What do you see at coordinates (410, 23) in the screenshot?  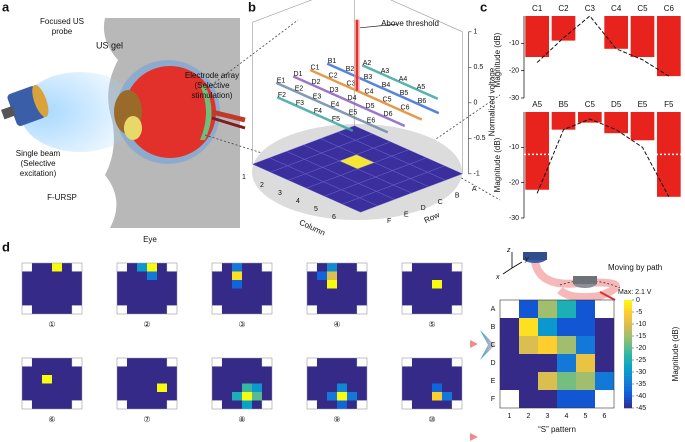 I see `annotation: Above threshold` at bounding box center [410, 23].